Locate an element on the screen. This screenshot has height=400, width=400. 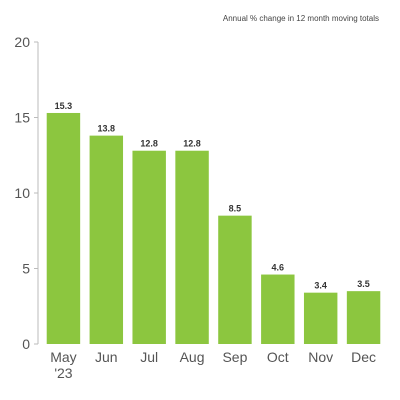
y-tick-label: 10 is located at coordinates (22, 193).